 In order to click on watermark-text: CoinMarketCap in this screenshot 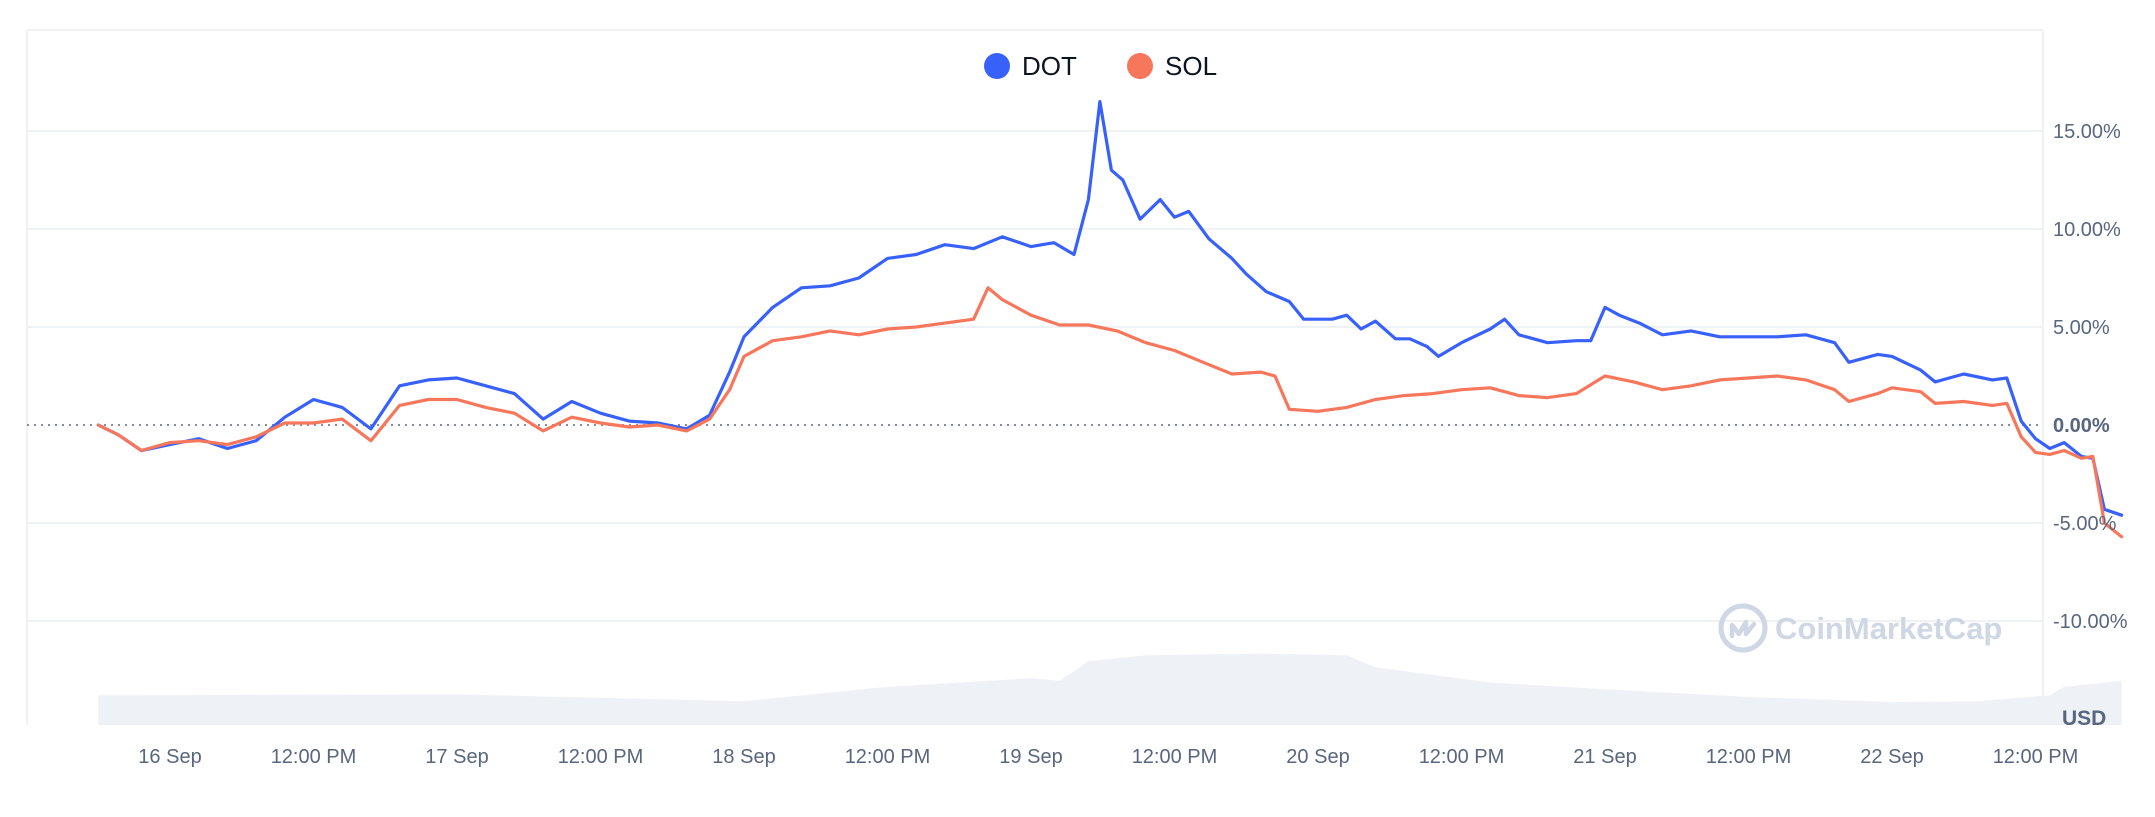, I will do `click(1888, 628)`.